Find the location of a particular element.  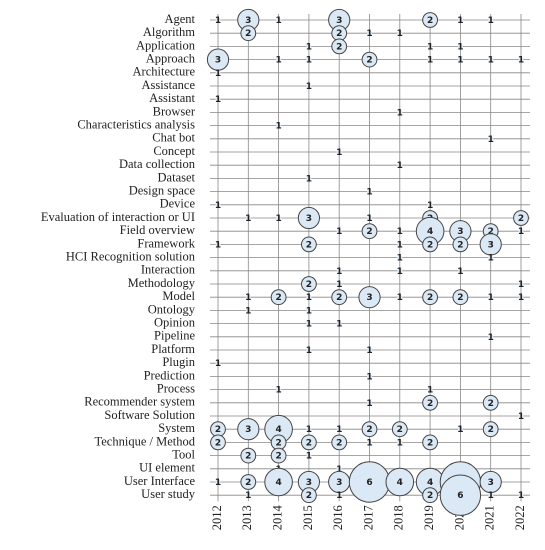

y-tick-label: HCI Recognition solution is located at coordinates (131, 256).